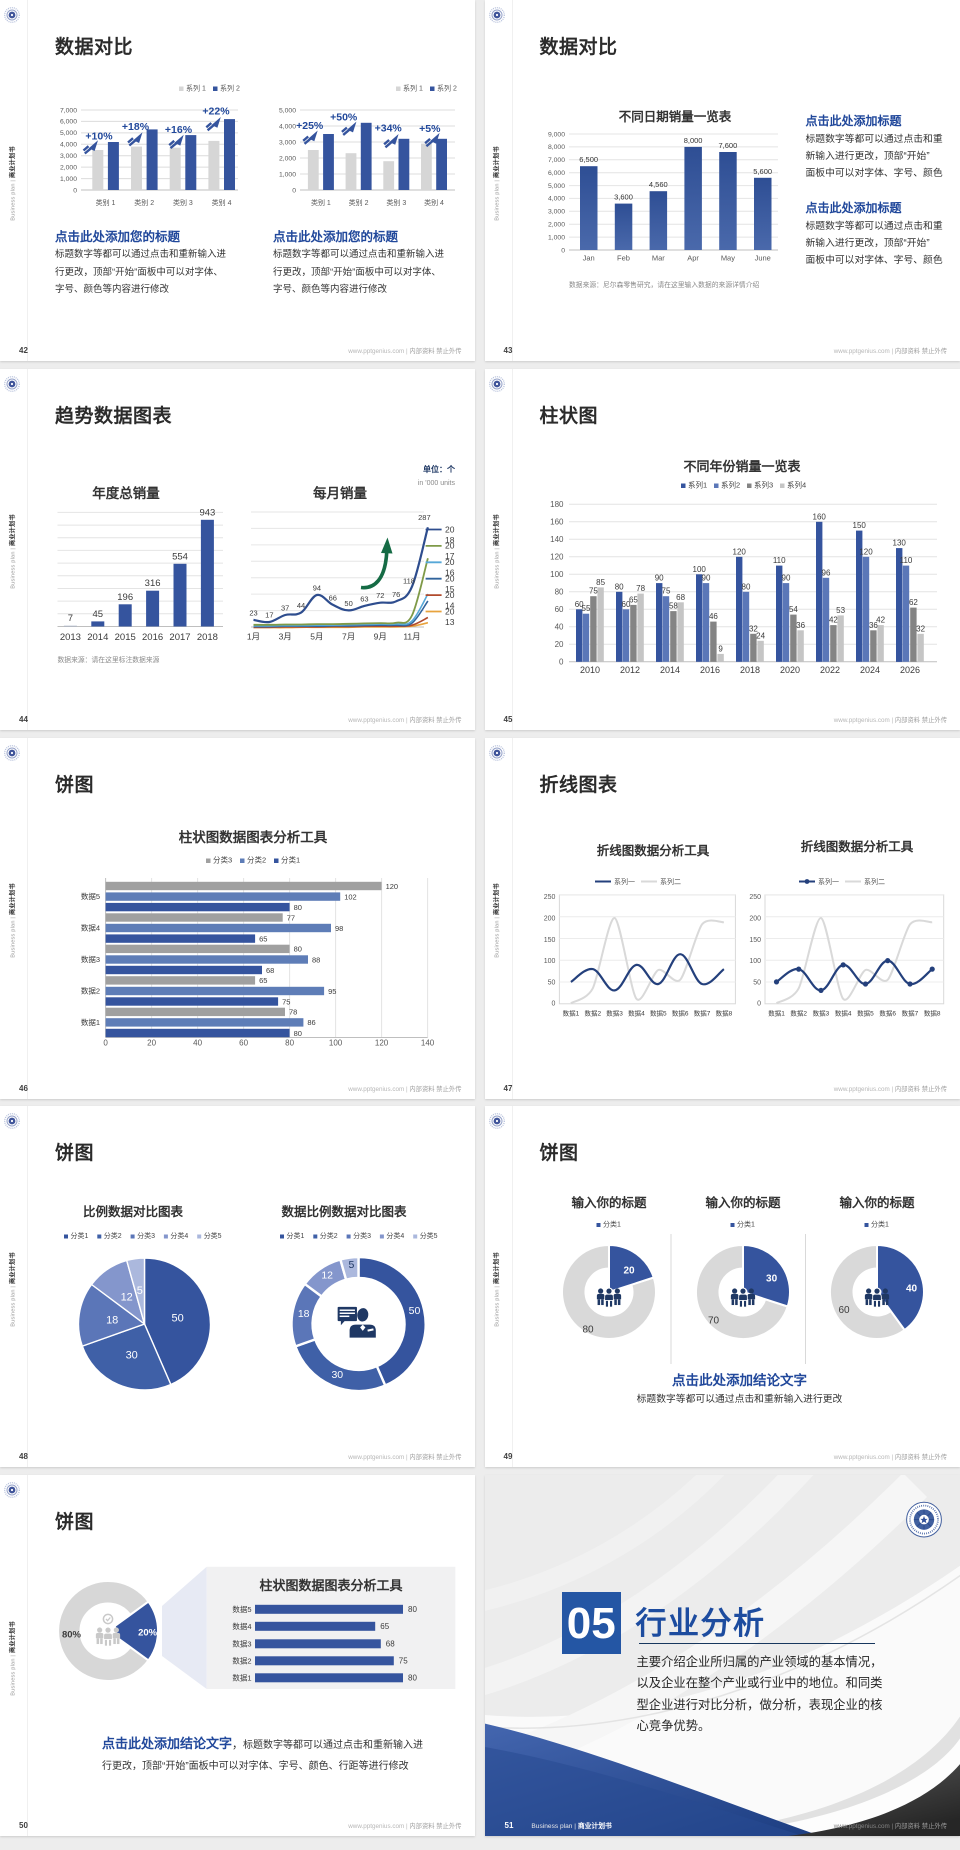 This screenshot has width=960, height=1850. What do you see at coordinates (752, 628) in the screenshot?
I see `svg-text: 32` at bounding box center [752, 628].